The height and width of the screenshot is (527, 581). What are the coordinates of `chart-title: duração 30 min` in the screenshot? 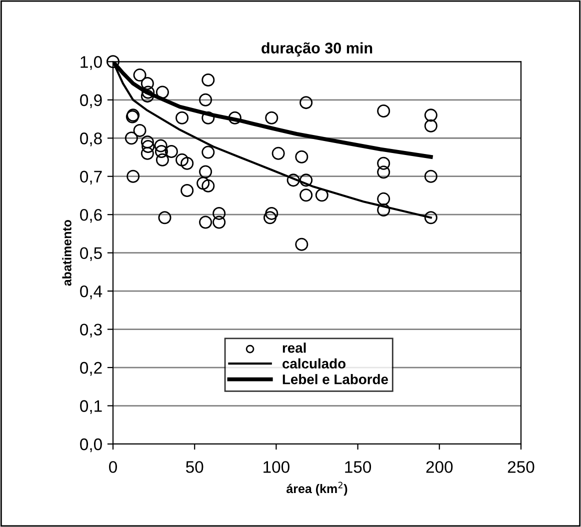 It's located at (317, 49).